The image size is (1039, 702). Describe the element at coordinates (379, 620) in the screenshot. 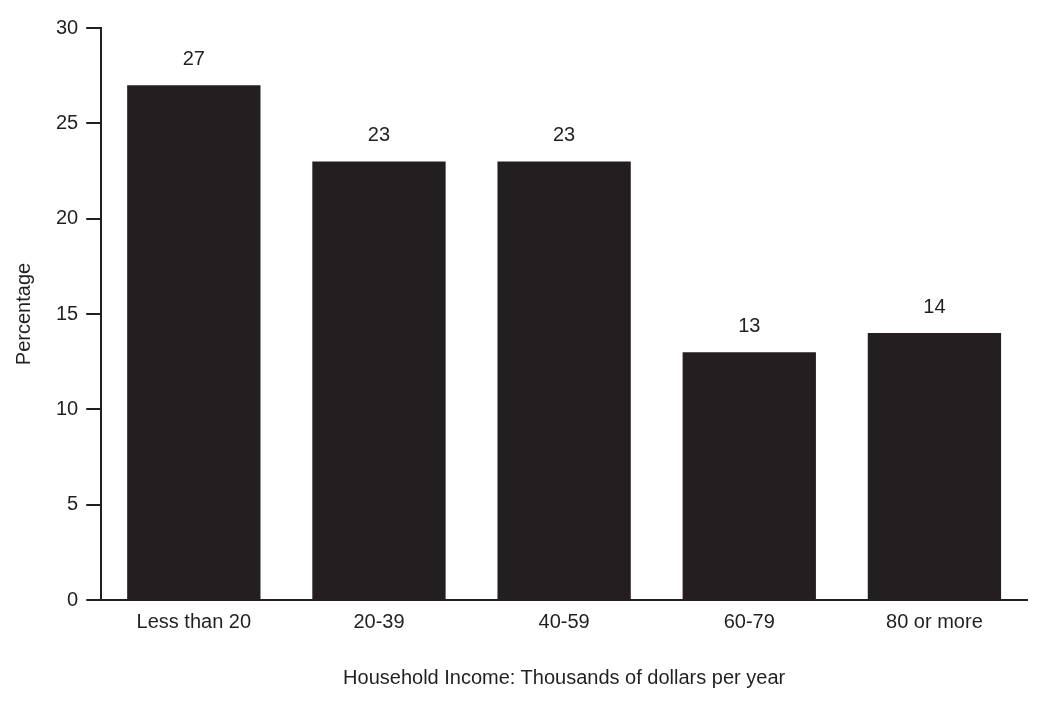

I see `x-tick-label: 20-39` at that location.